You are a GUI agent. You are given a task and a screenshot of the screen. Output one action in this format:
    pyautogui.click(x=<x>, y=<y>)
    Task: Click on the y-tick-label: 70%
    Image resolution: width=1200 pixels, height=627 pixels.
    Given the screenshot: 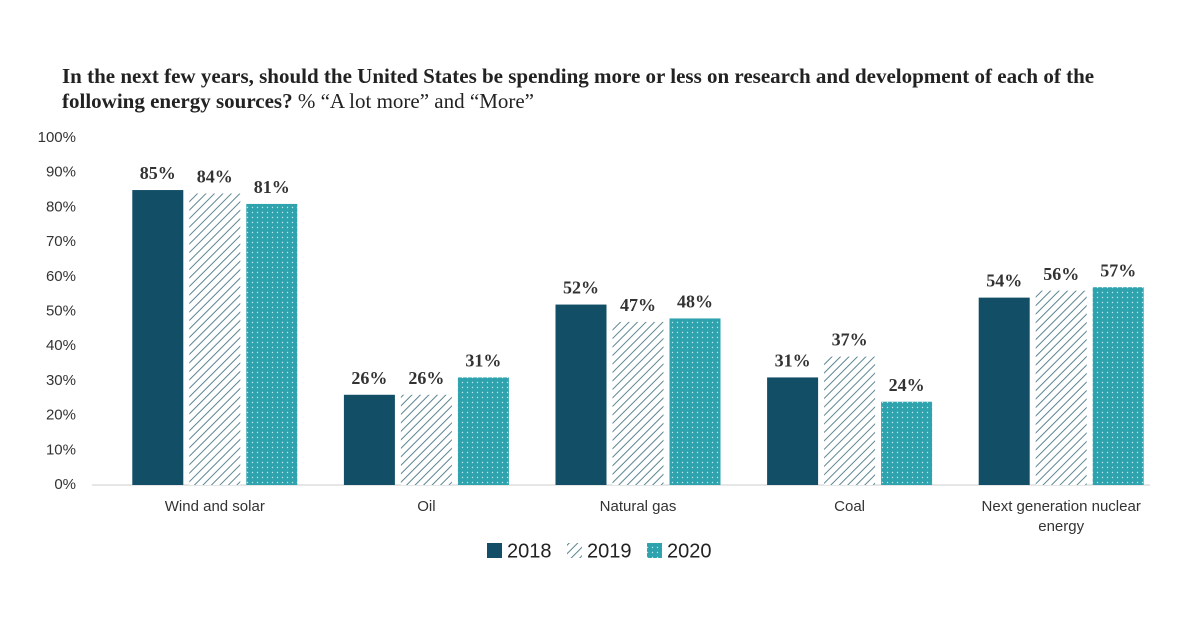 What is the action you would take?
    pyautogui.click(x=61, y=241)
    